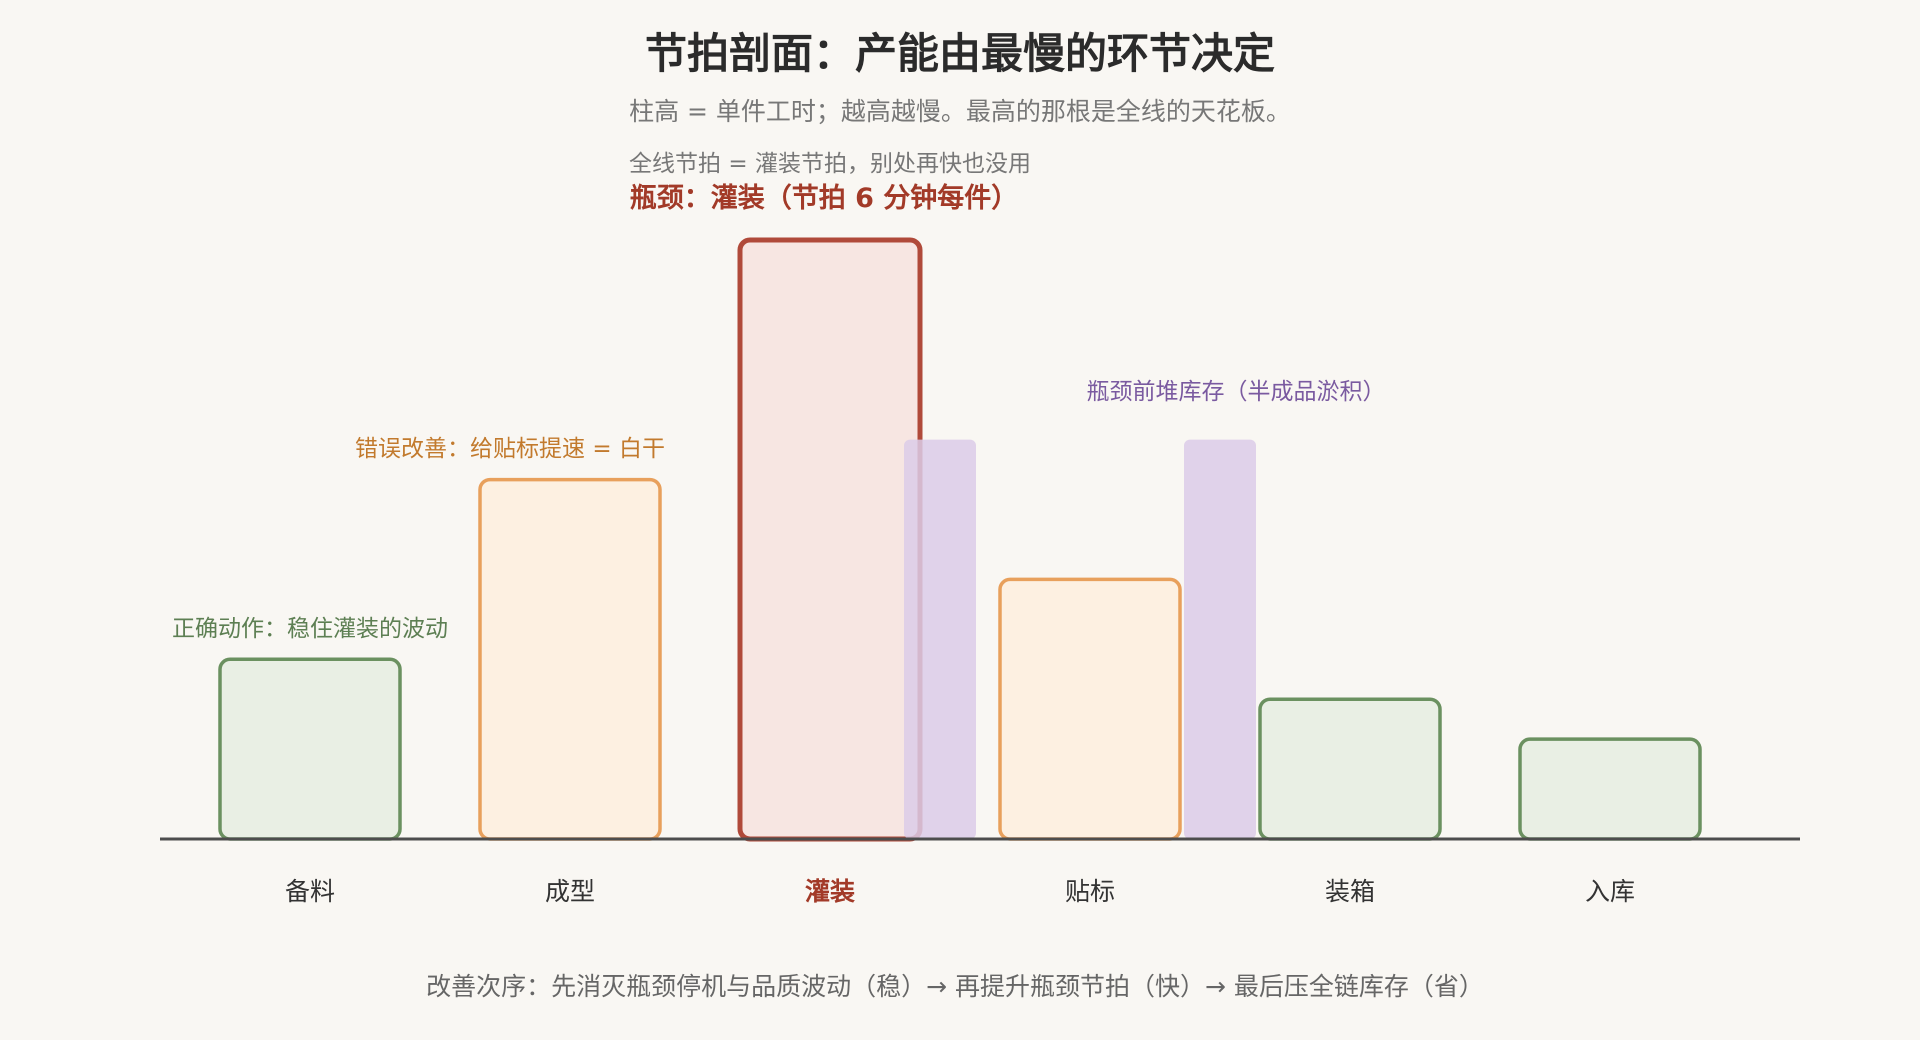  What do you see at coordinates (1610, 891) in the screenshot?
I see `category-label-6: 入库` at bounding box center [1610, 891].